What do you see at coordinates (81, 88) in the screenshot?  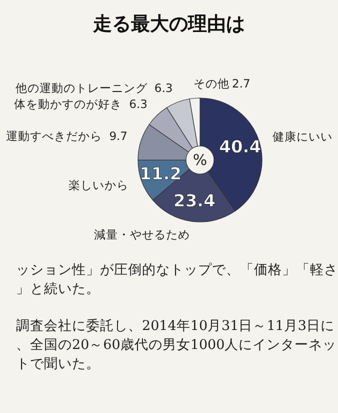 I see `slice-label: 他の運動のトレーニング` at bounding box center [81, 88].